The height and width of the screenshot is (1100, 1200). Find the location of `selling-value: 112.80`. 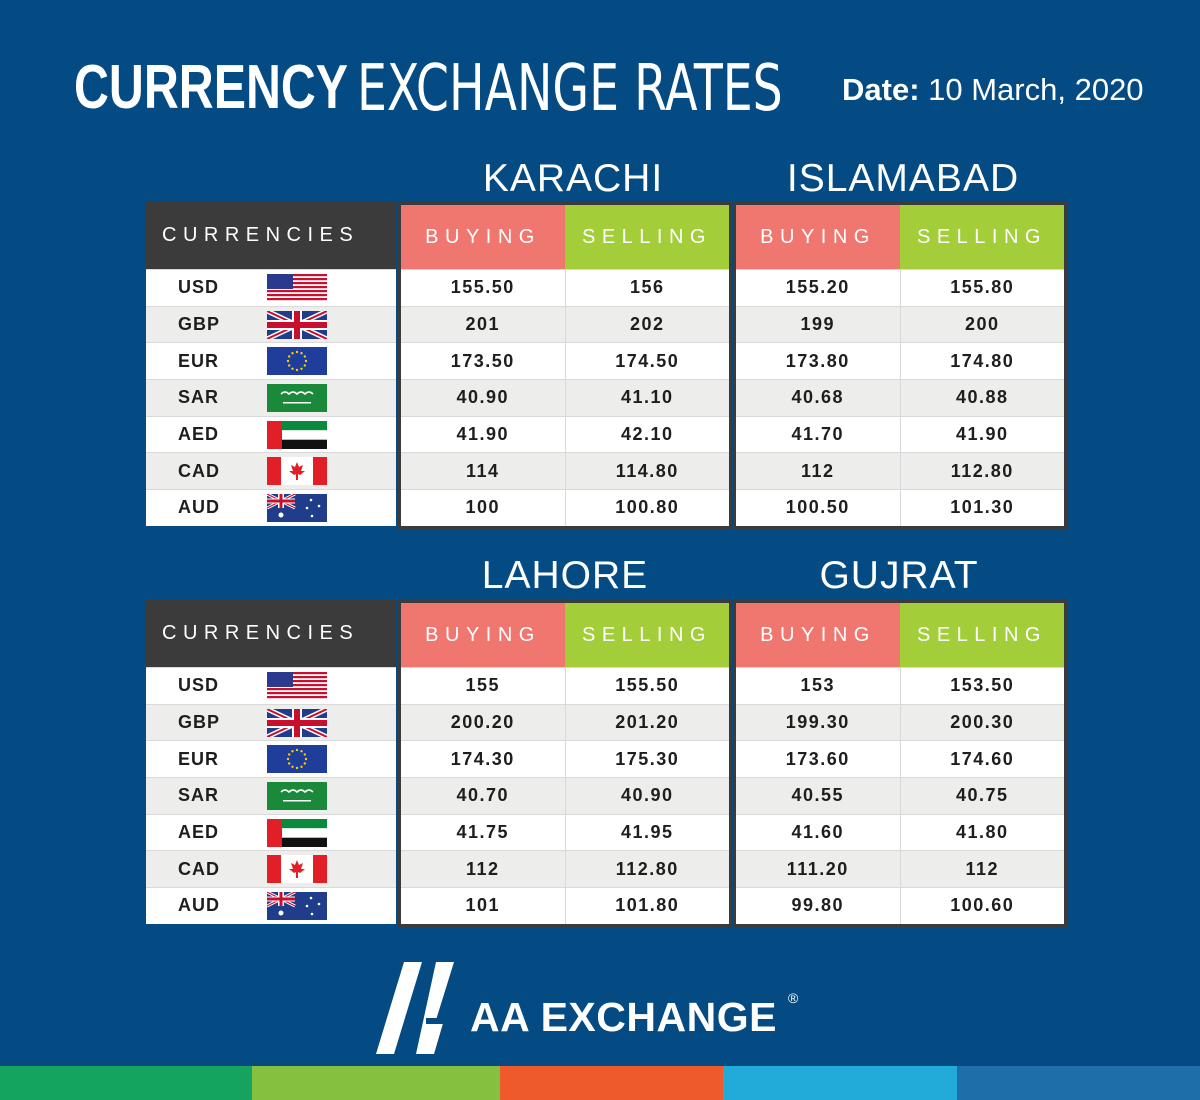

selling-value: 112.80 is located at coordinates (982, 470).